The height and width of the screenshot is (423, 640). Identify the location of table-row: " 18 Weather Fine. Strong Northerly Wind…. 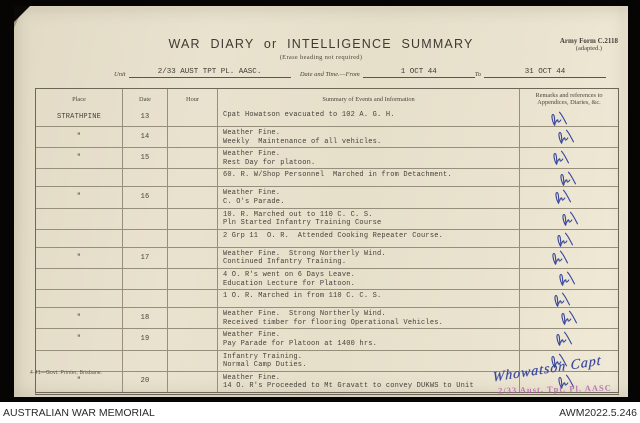
(327, 318).